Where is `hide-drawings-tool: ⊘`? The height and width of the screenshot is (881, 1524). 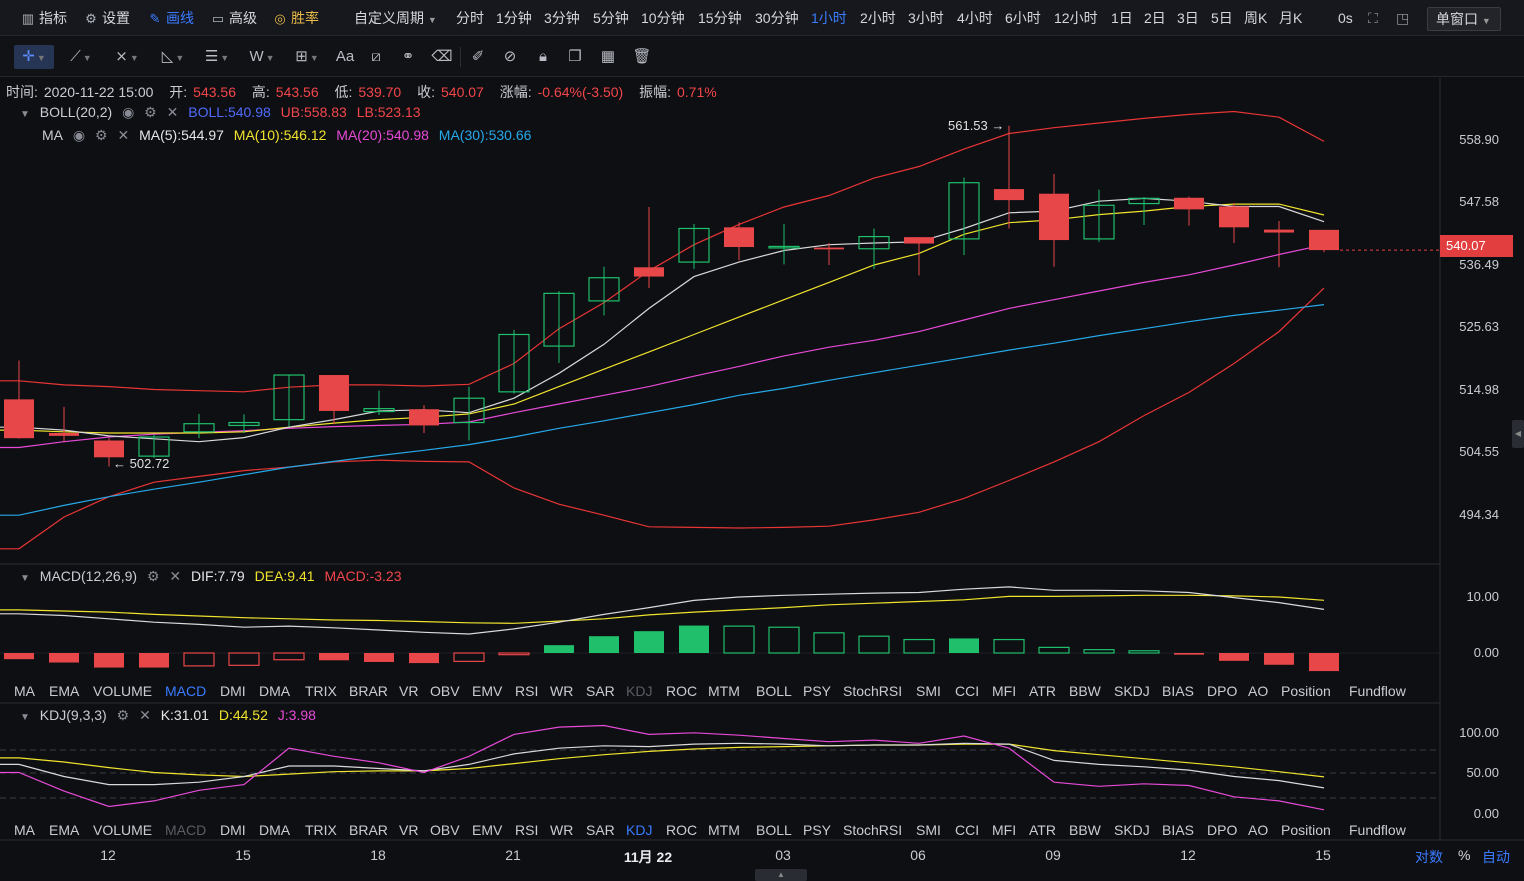
hide-drawings-tool: ⊘ is located at coordinates (510, 57).